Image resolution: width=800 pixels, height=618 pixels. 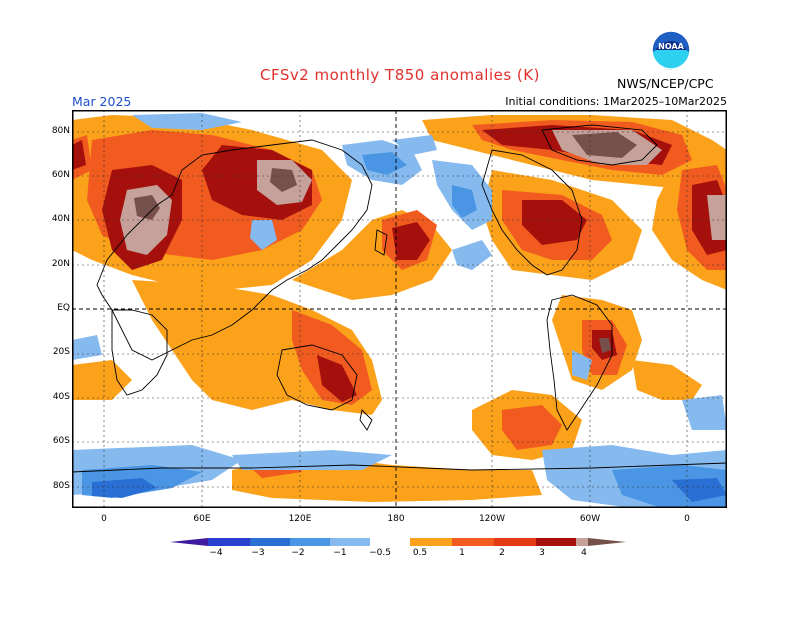 I want to click on colorbar-label: 3, so click(x=542, y=553).